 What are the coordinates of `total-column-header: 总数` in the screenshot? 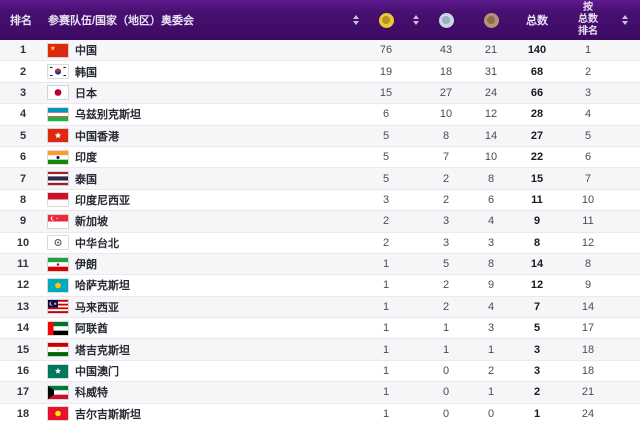 It's located at (537, 21).